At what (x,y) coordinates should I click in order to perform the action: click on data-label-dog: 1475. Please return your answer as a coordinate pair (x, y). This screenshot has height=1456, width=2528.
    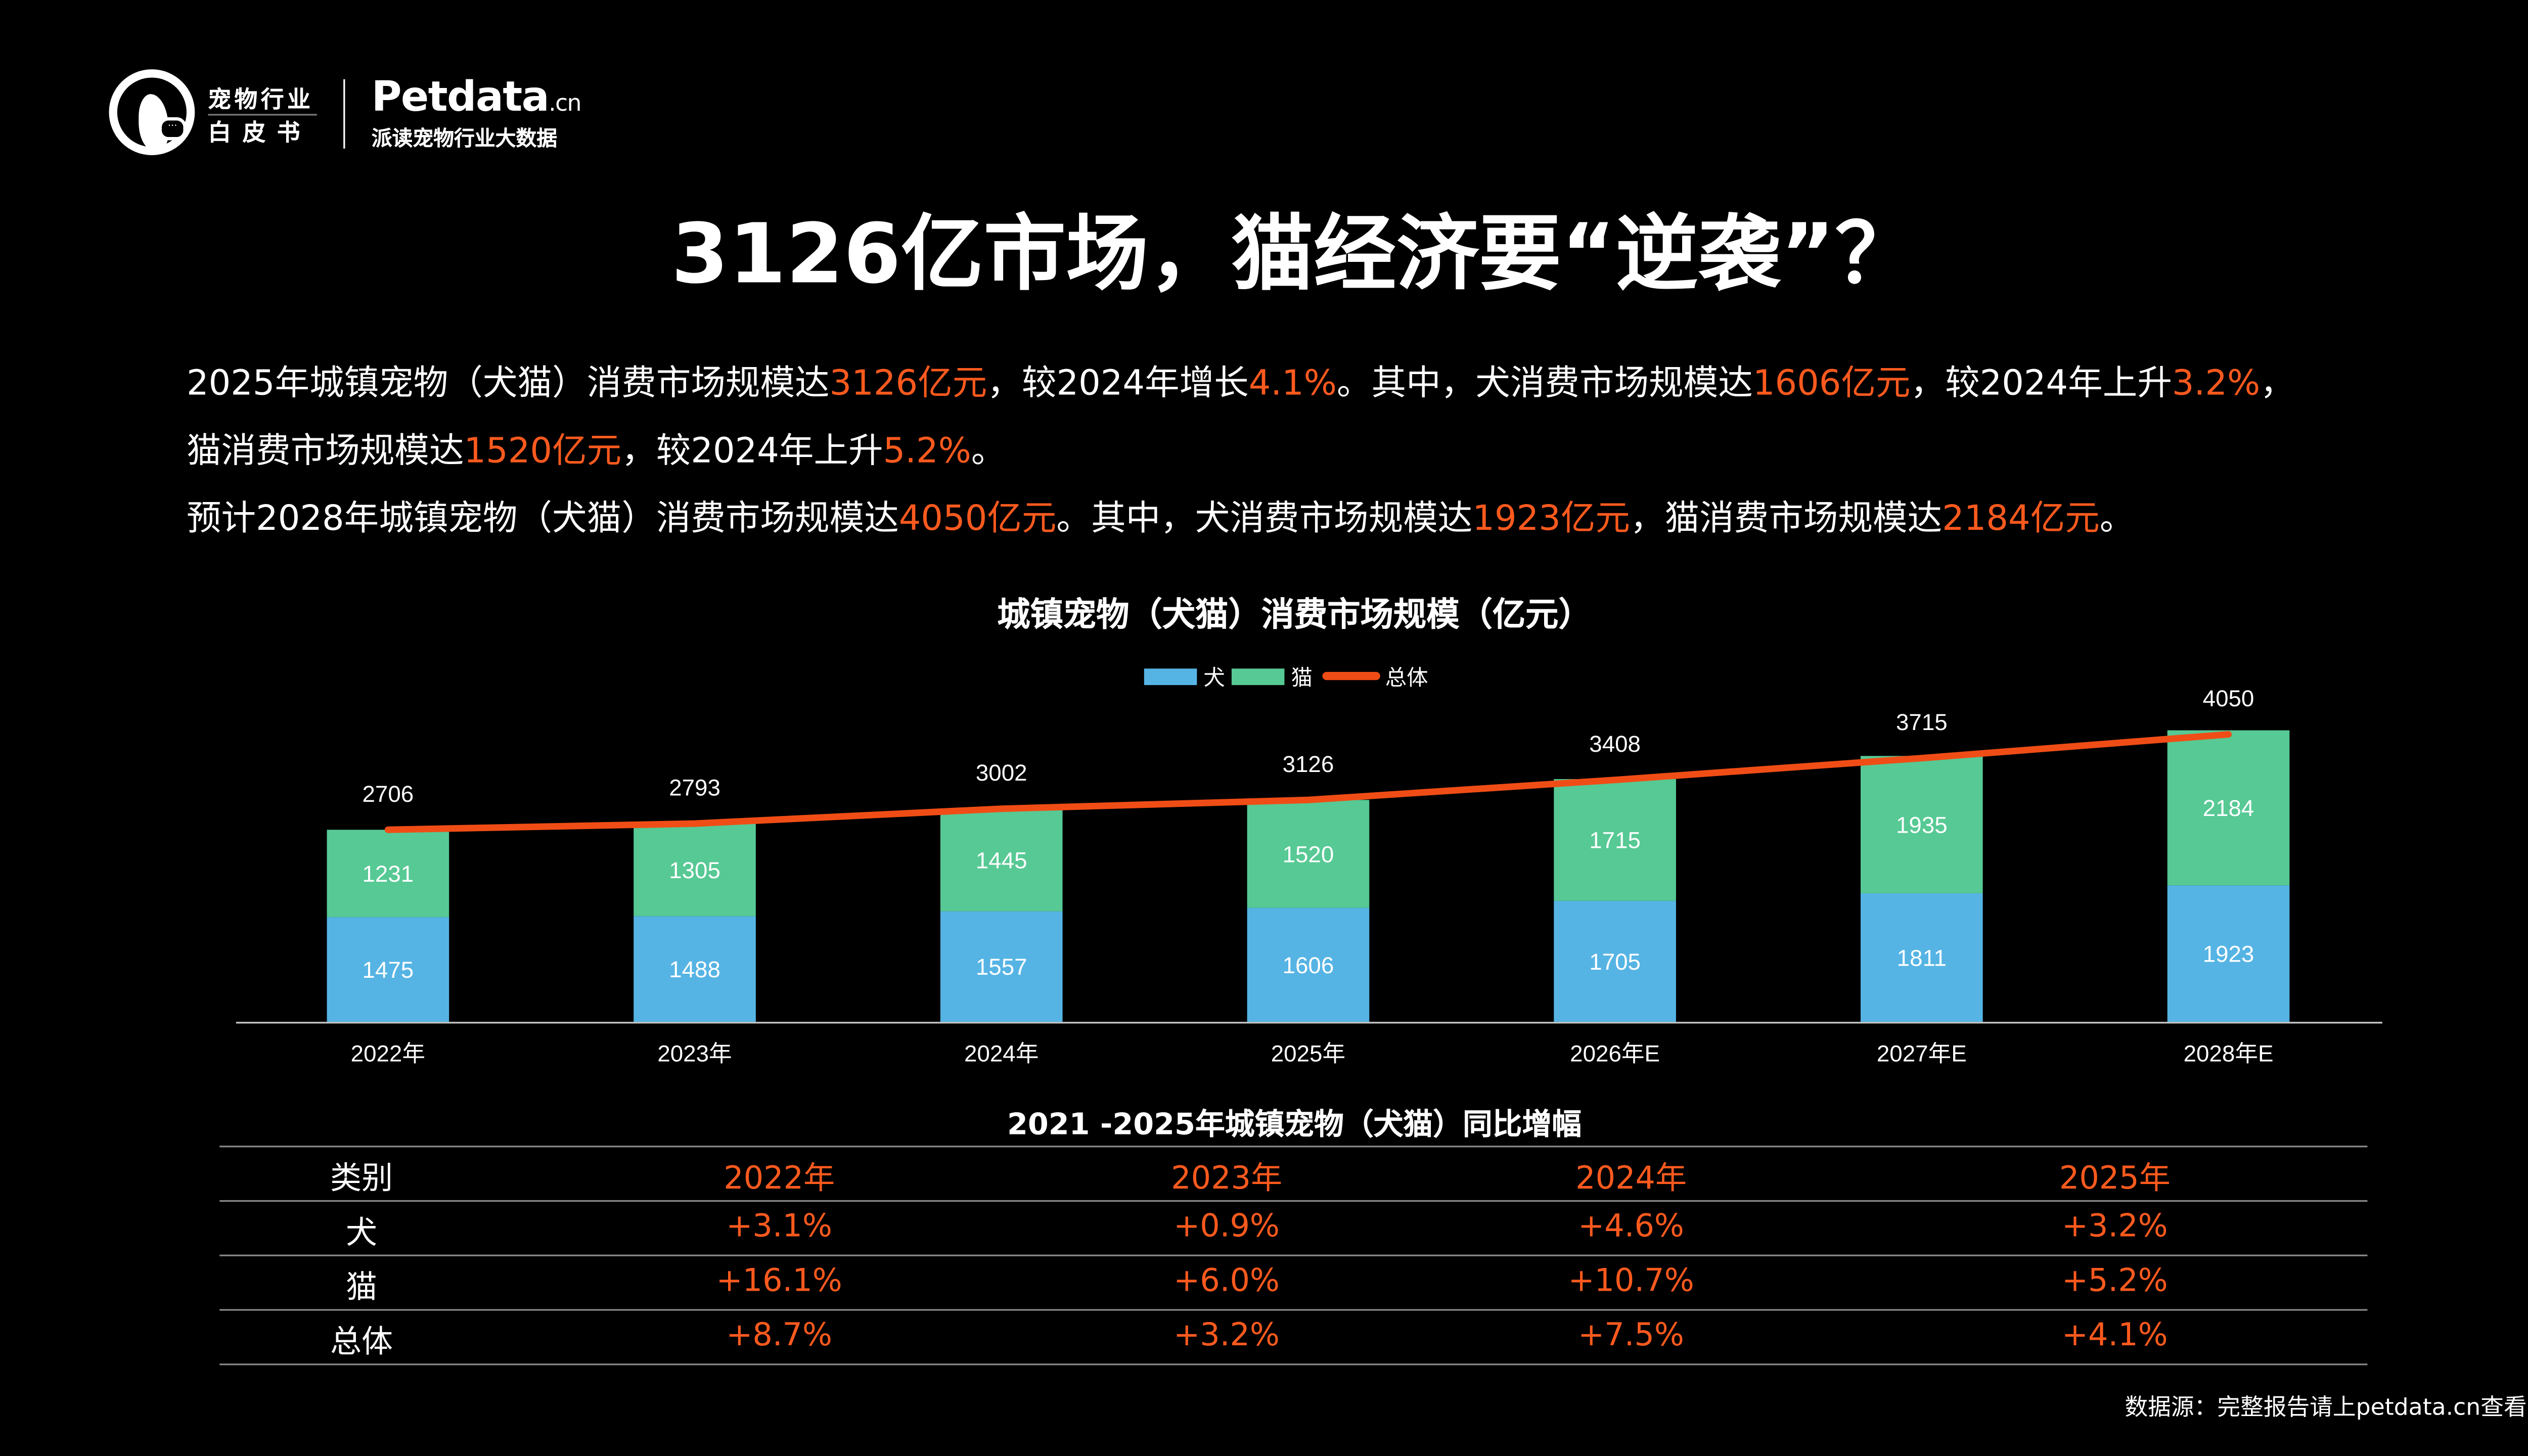
    Looking at the image, I should click on (389, 970).